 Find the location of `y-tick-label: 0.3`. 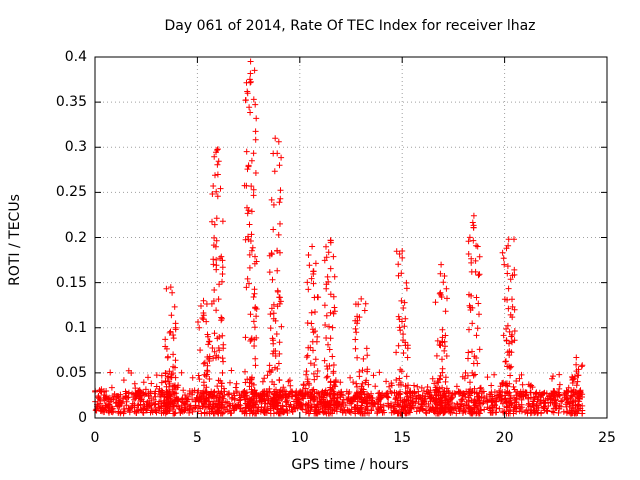

y-tick-label: 0.3 is located at coordinates (75, 147).